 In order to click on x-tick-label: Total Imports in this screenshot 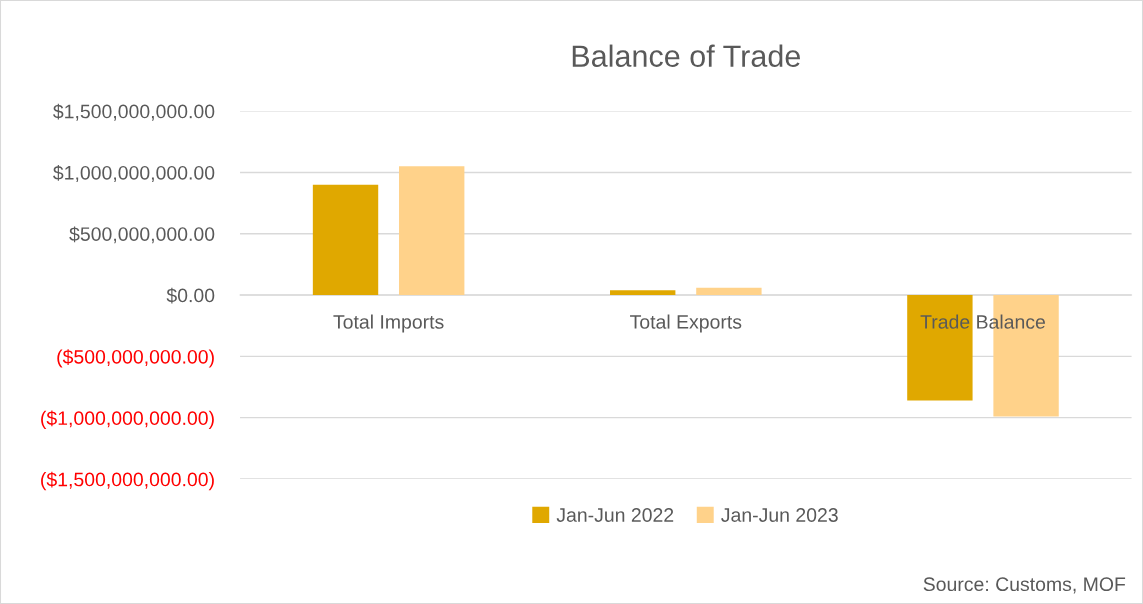, I will do `click(388, 323)`.